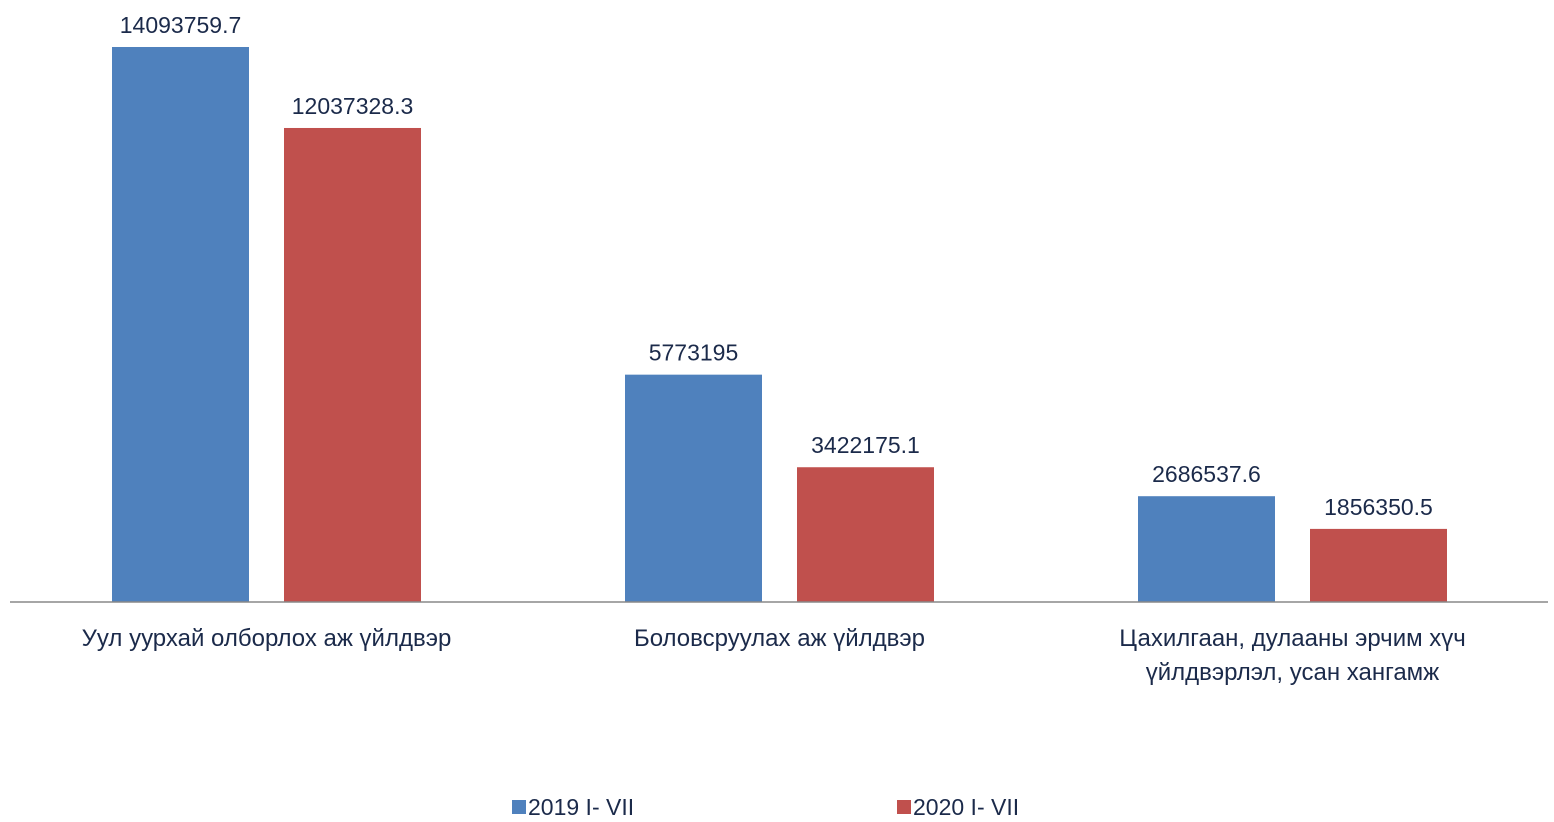  I want to click on value-label: 2686537.6, so click(1206, 474).